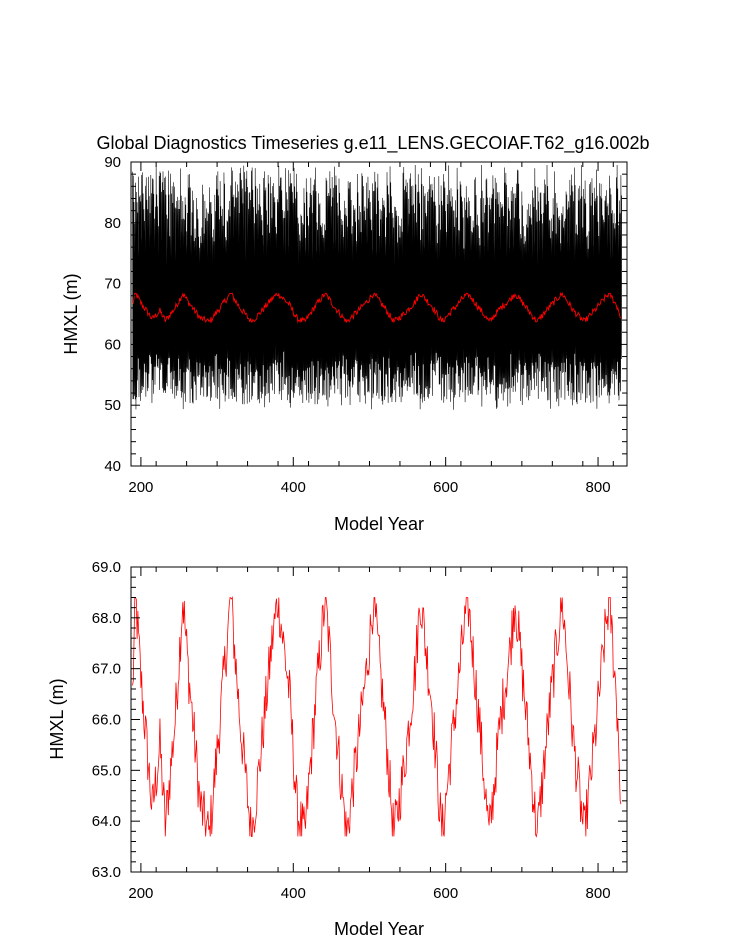 The width and height of the screenshot is (733, 945). What do you see at coordinates (106, 720) in the screenshot?
I see `y-tick-label: 66.0` at bounding box center [106, 720].